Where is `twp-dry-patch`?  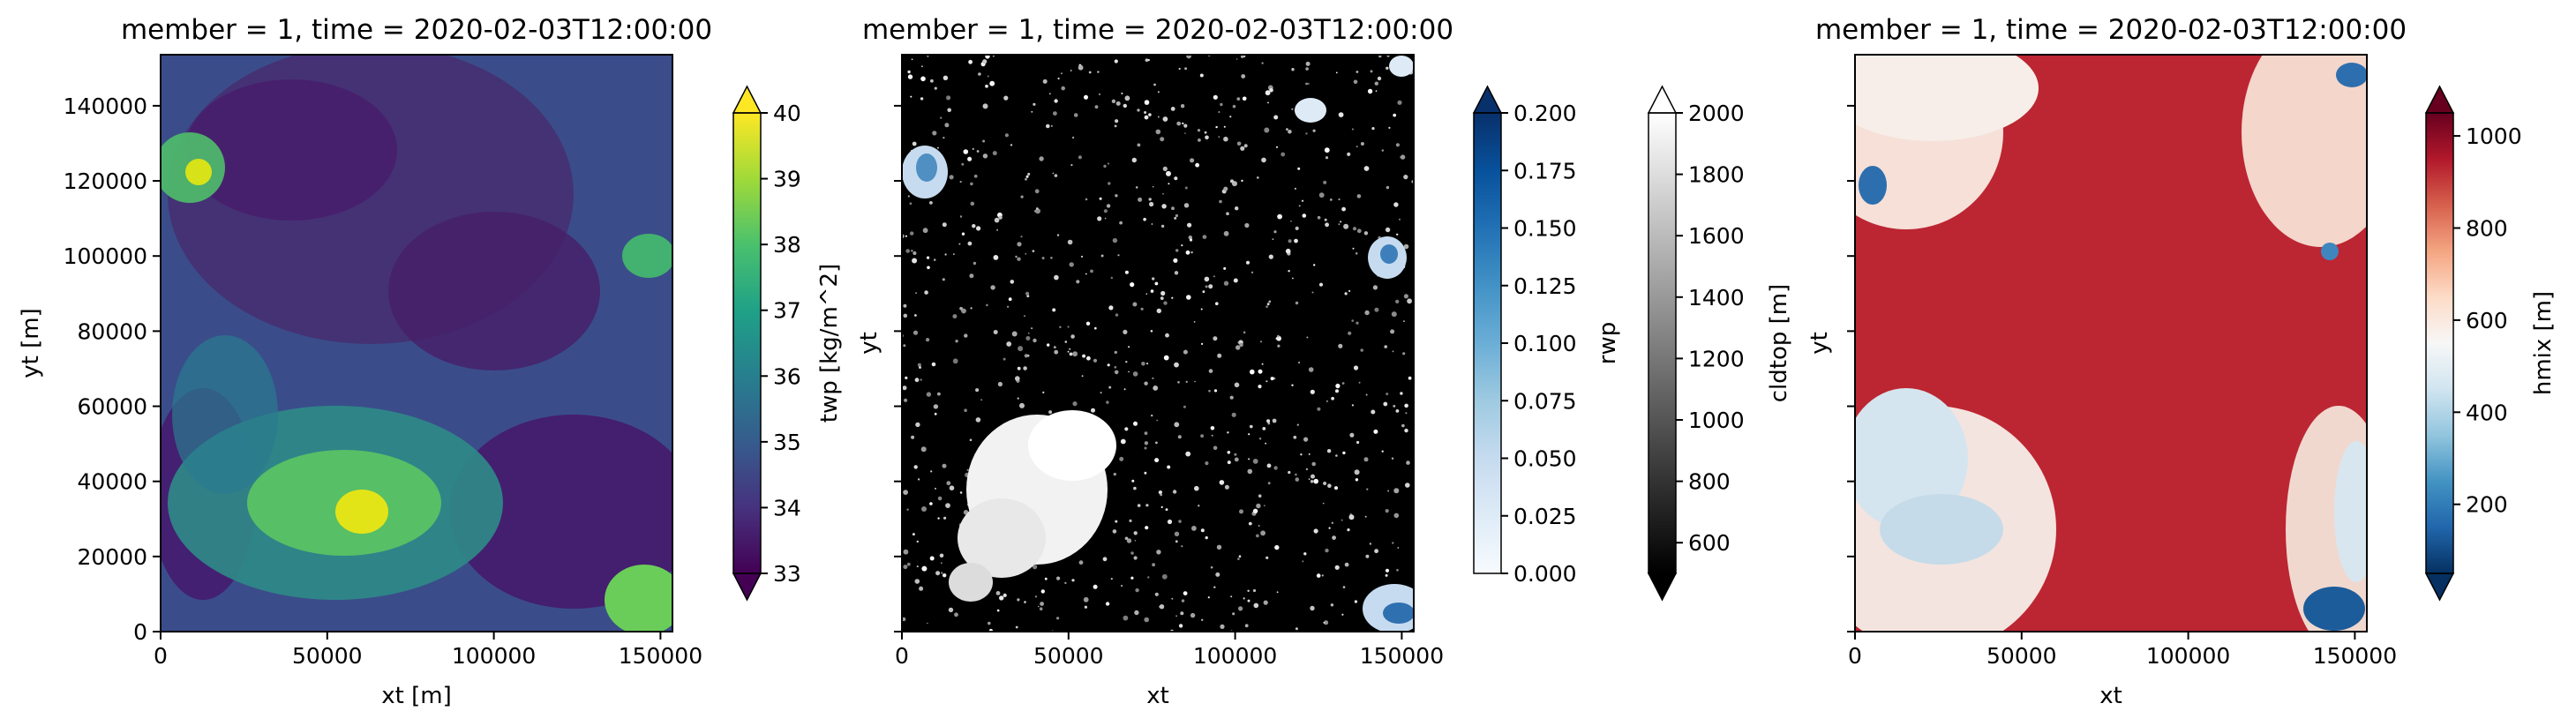 twp-dry-patch is located at coordinates (494, 291).